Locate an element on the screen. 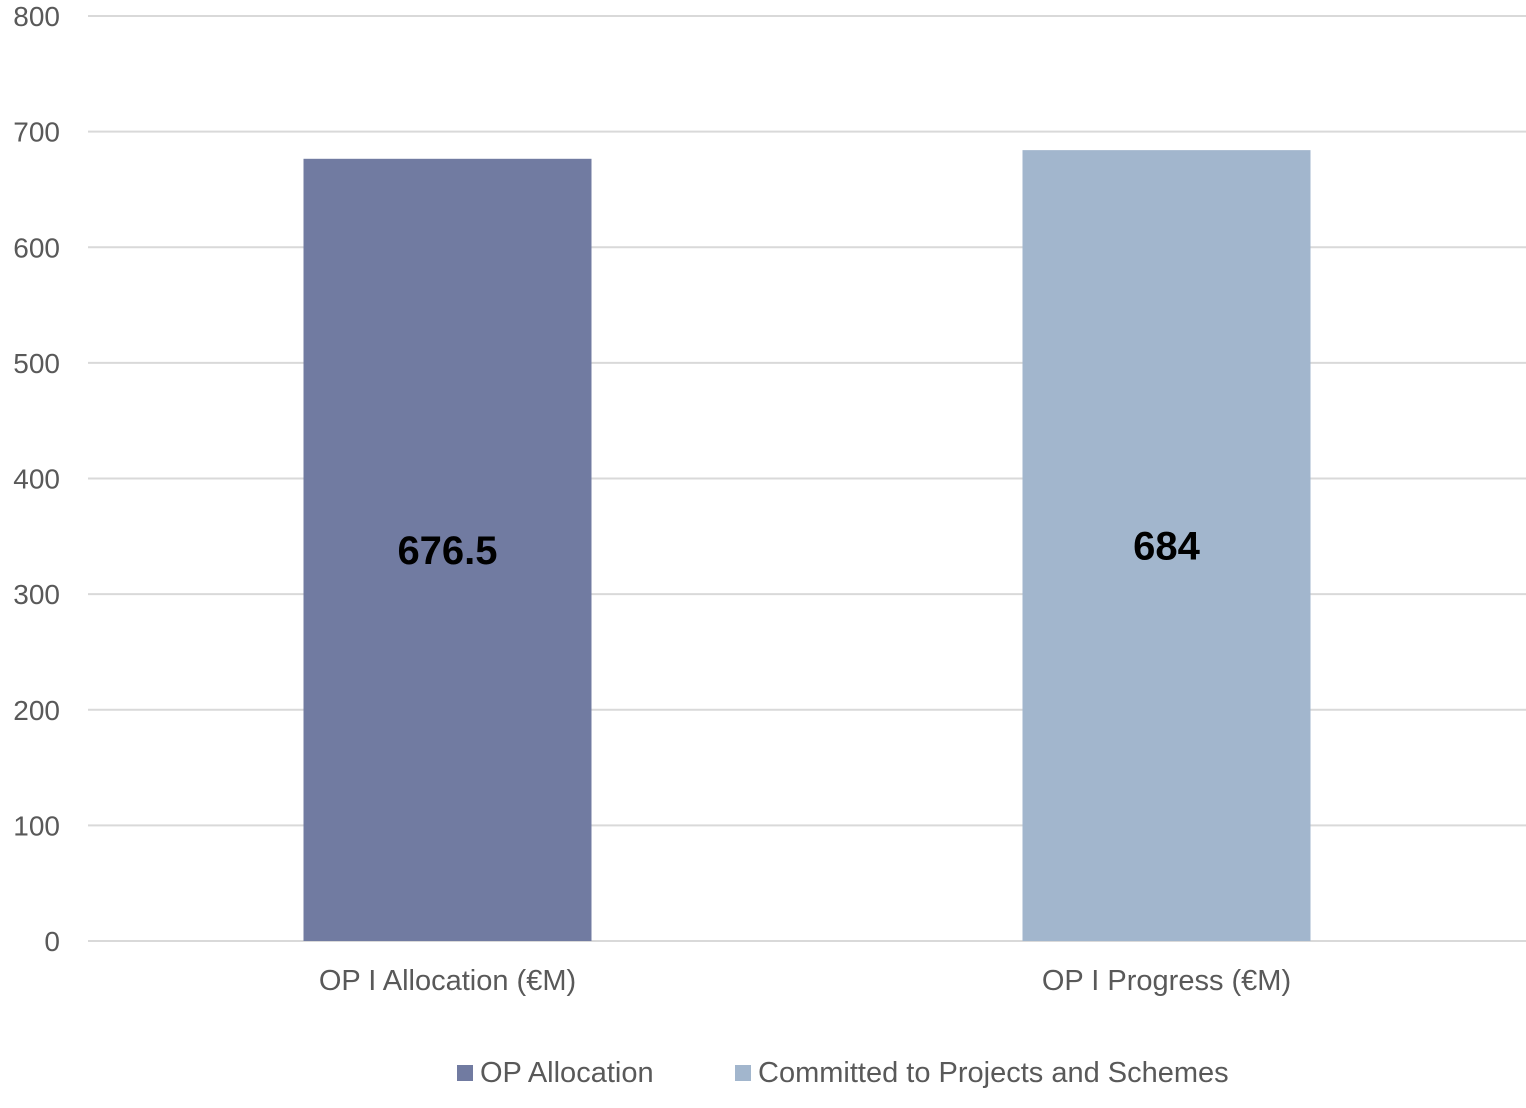 The width and height of the screenshot is (1526, 1108). bar-op-allocation is located at coordinates (447, 549).